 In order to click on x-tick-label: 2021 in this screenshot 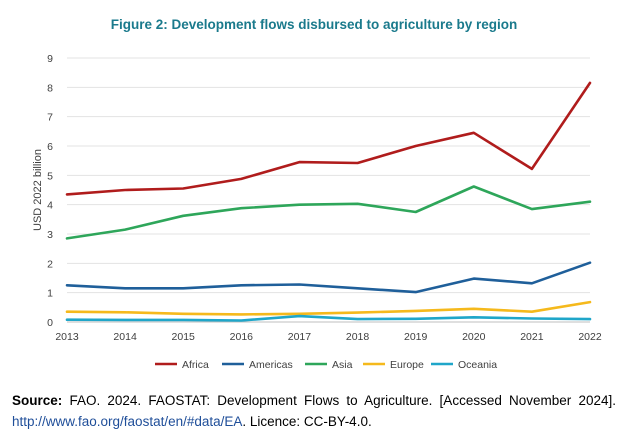, I will do `click(532, 337)`.